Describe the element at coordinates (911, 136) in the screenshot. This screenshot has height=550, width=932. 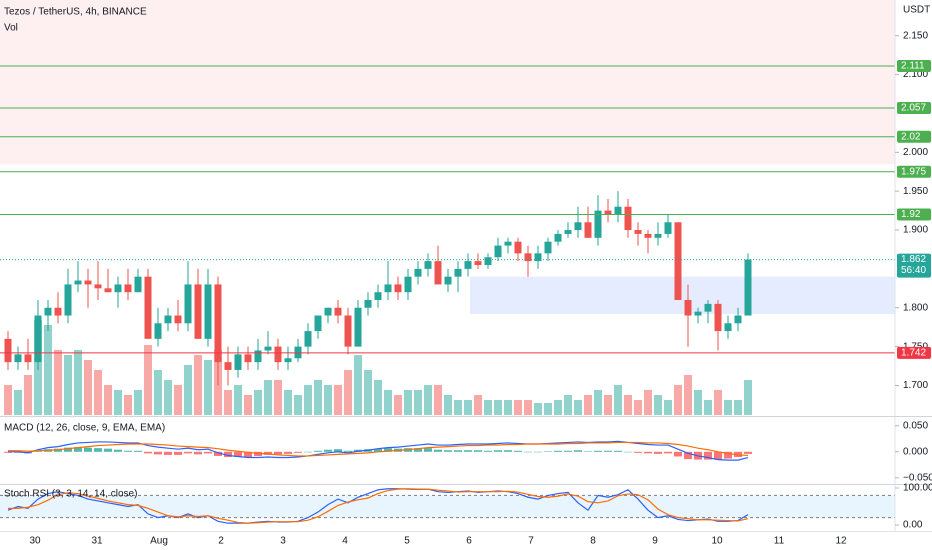
I see `level-label: 2.02` at that location.